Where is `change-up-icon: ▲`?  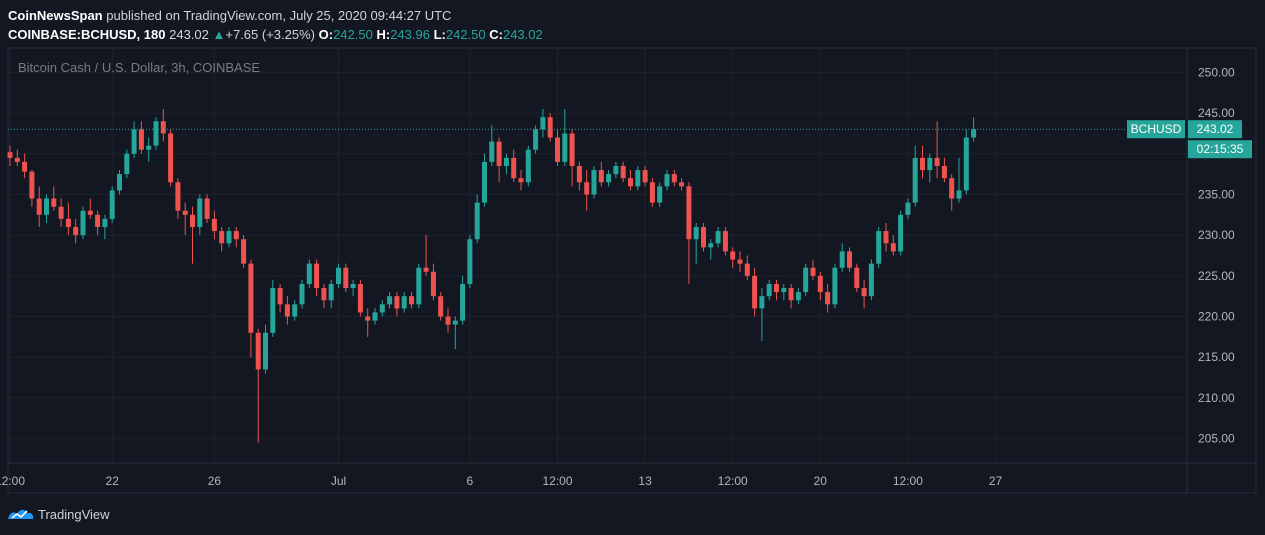
change-up-icon: ▲ is located at coordinates (219, 34).